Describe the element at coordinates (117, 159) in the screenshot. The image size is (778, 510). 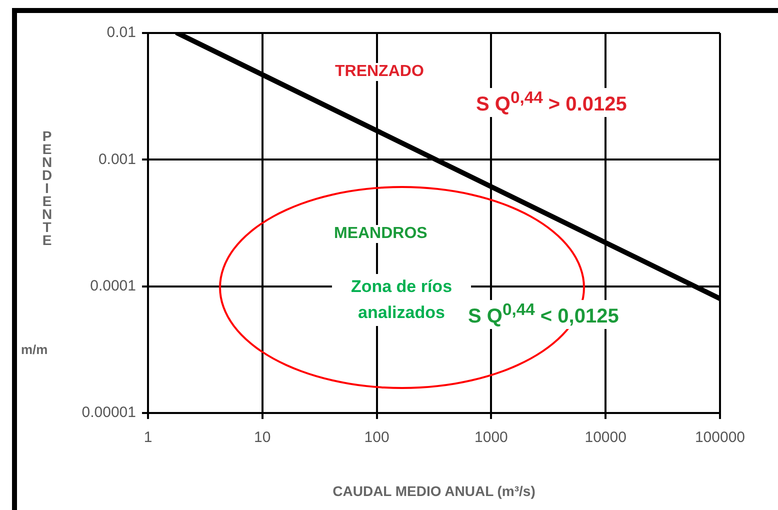
I see `y-tick-label: 0.001` at that location.